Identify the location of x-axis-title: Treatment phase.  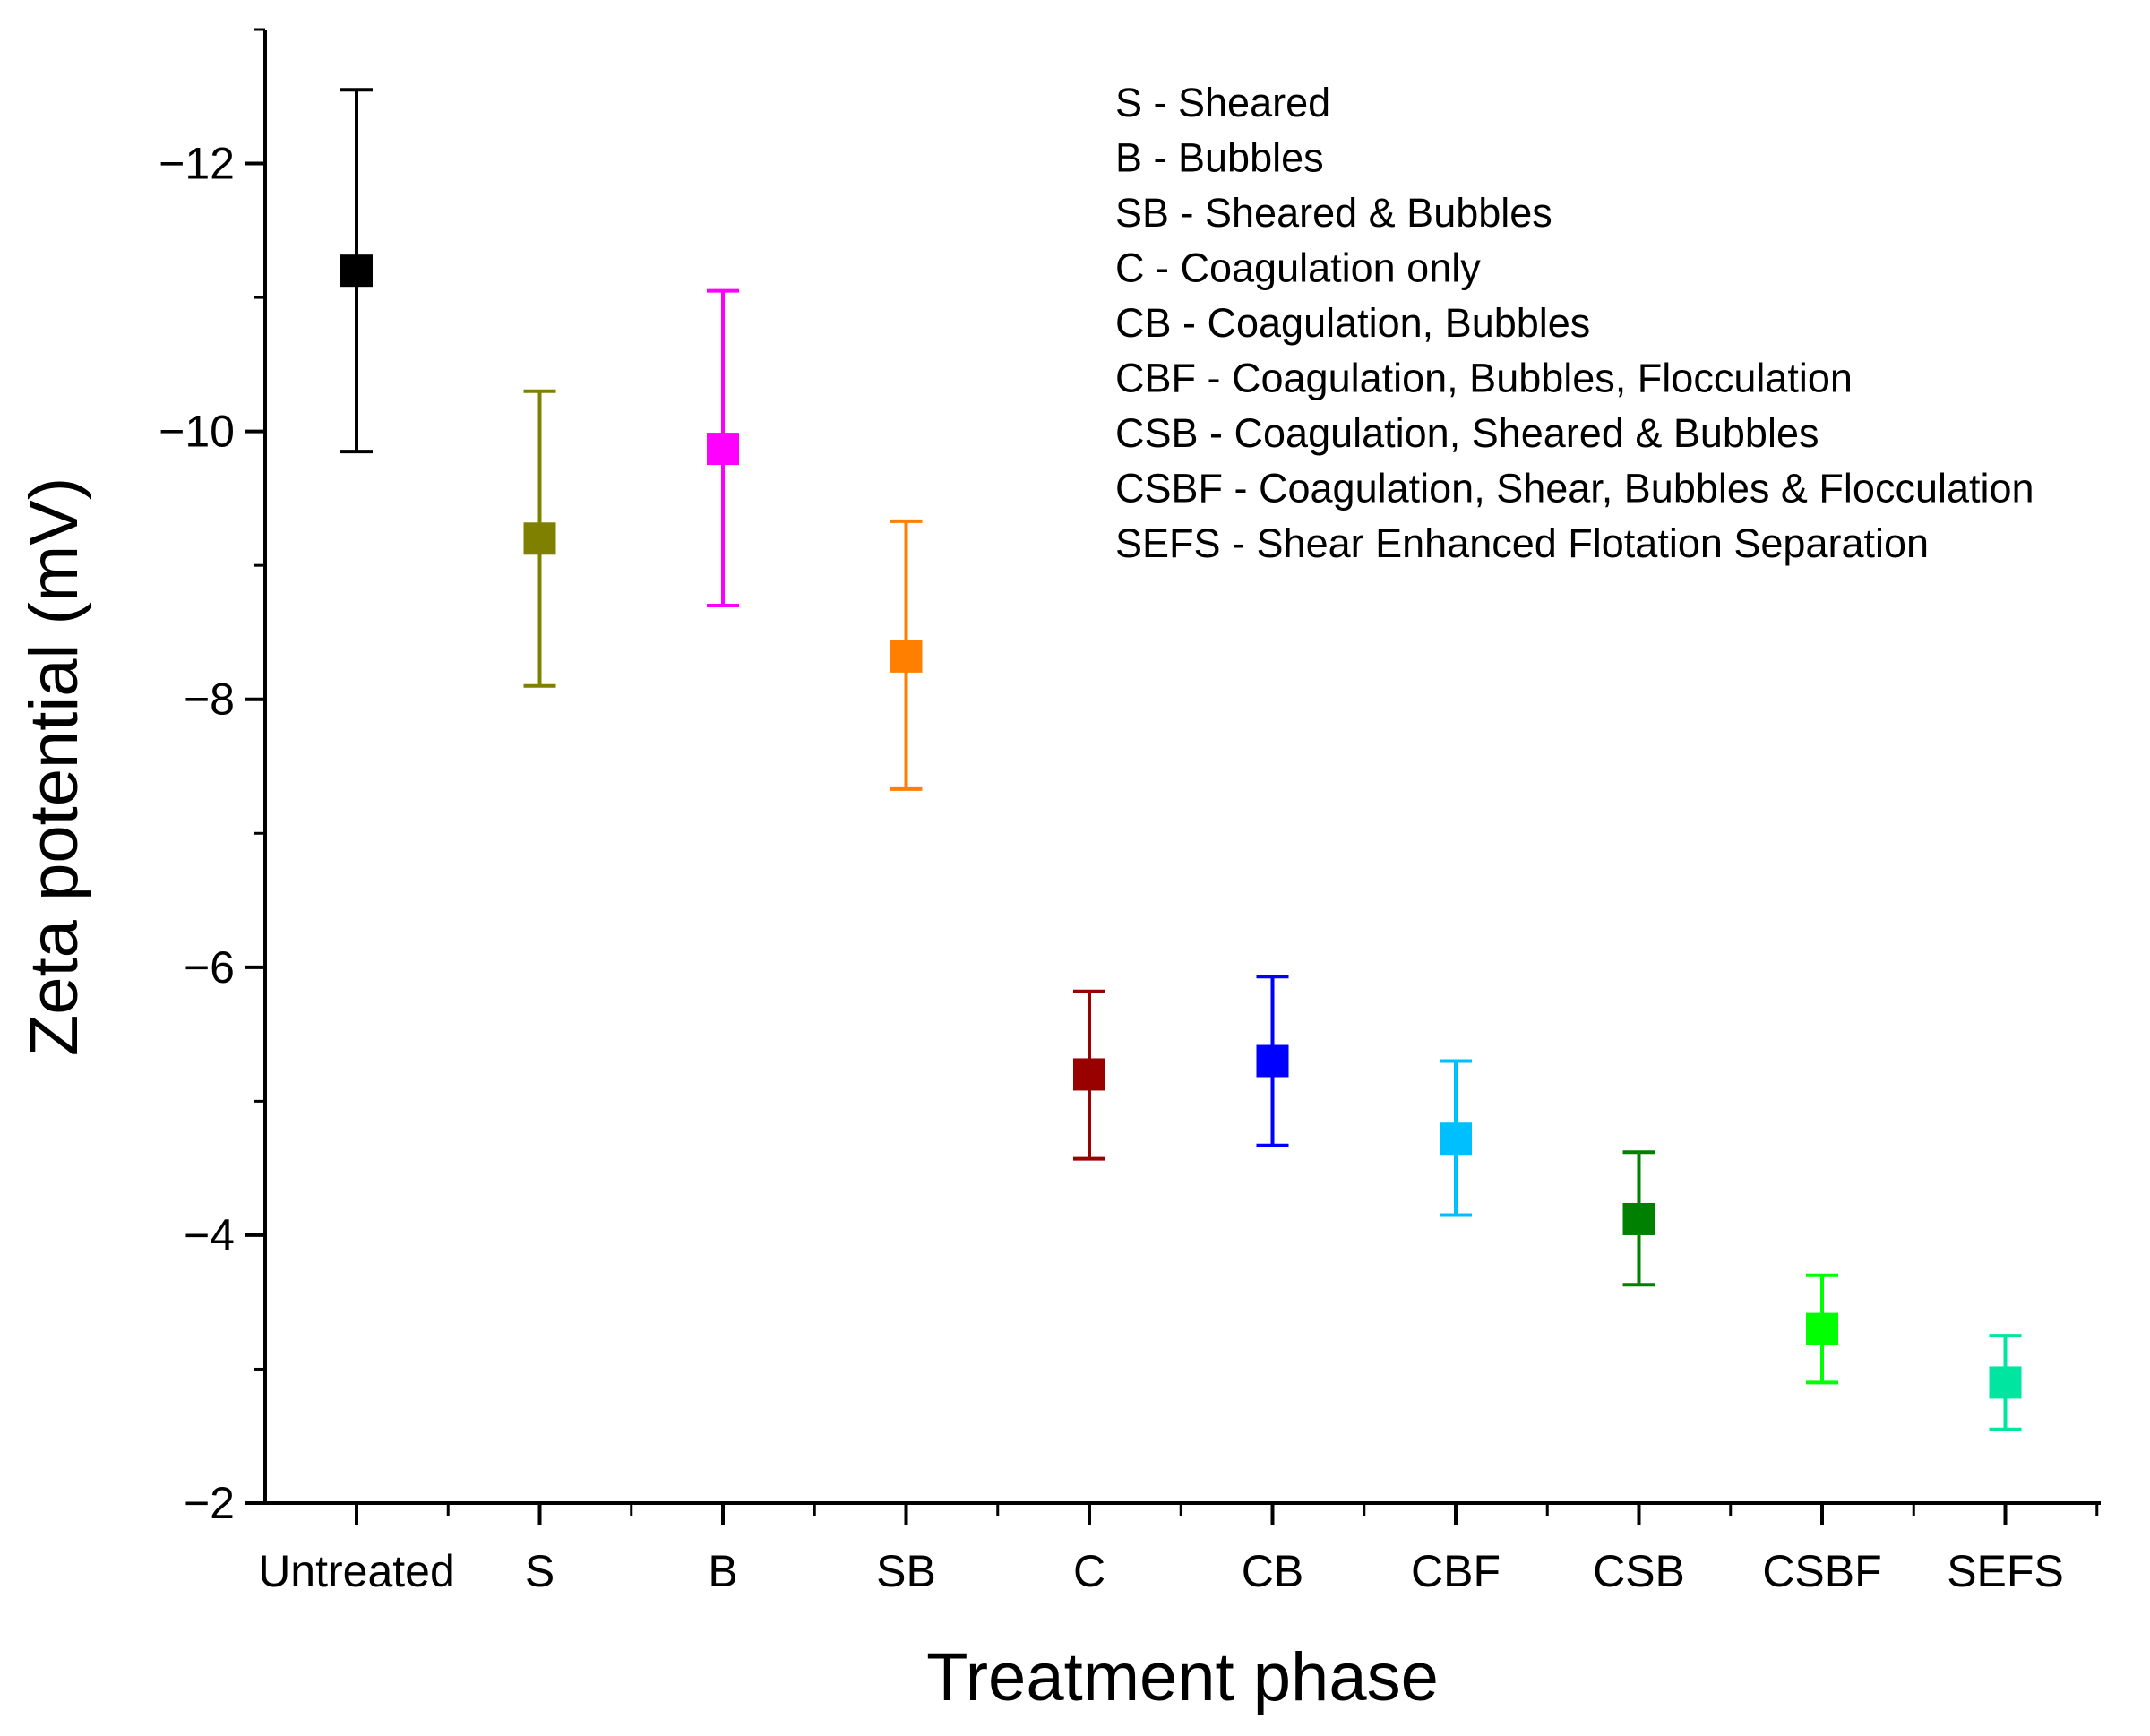
(1182, 1677).